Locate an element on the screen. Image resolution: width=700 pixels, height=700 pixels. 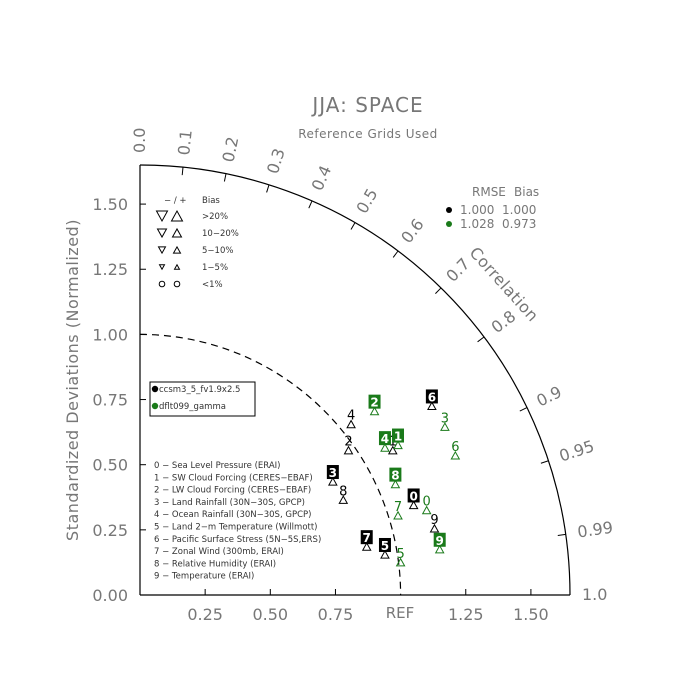
chart-title: JJA: SPACE is located at coordinates (366, 105).